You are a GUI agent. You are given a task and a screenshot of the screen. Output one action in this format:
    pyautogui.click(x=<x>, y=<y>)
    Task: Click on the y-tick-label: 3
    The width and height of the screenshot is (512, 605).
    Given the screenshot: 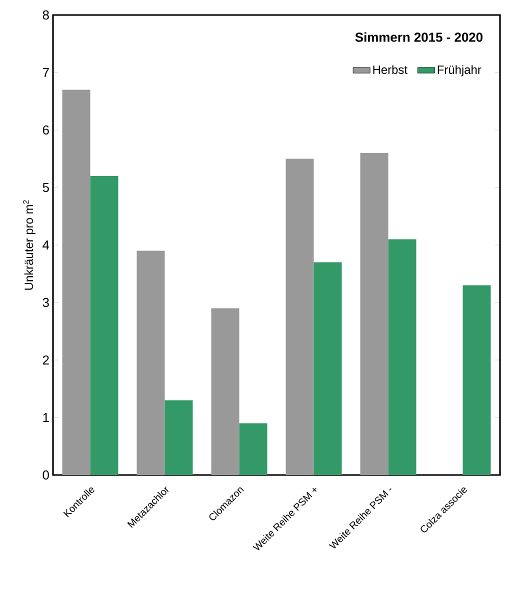 What is the action you would take?
    pyautogui.click(x=45, y=303)
    